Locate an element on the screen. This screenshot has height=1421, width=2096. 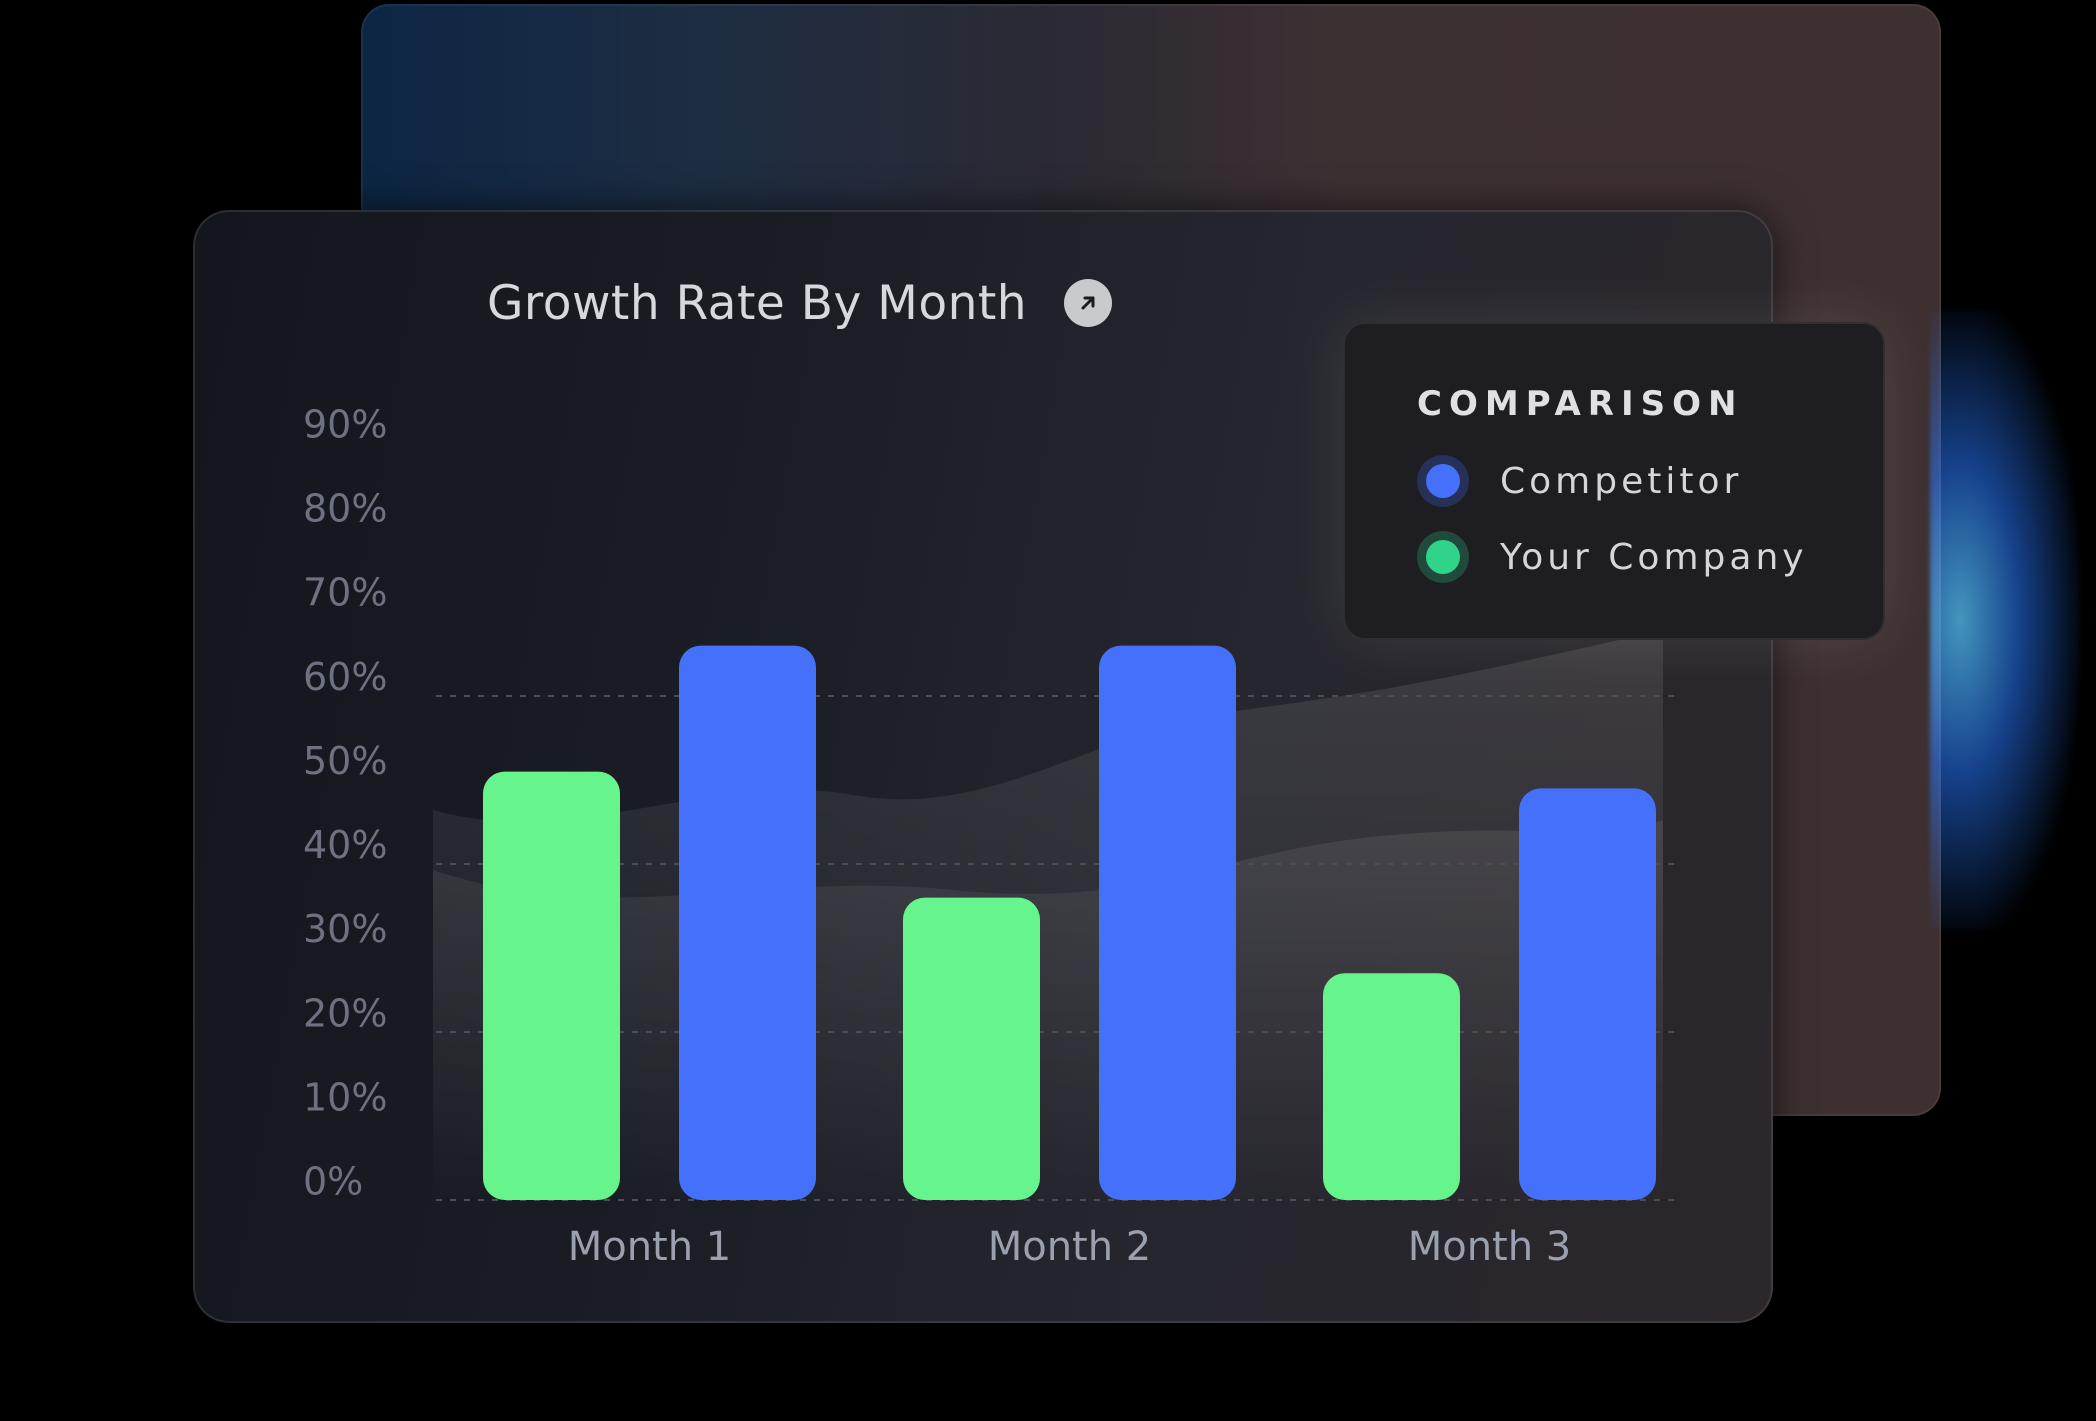
competitor-dot-icon is located at coordinates (1443, 481).